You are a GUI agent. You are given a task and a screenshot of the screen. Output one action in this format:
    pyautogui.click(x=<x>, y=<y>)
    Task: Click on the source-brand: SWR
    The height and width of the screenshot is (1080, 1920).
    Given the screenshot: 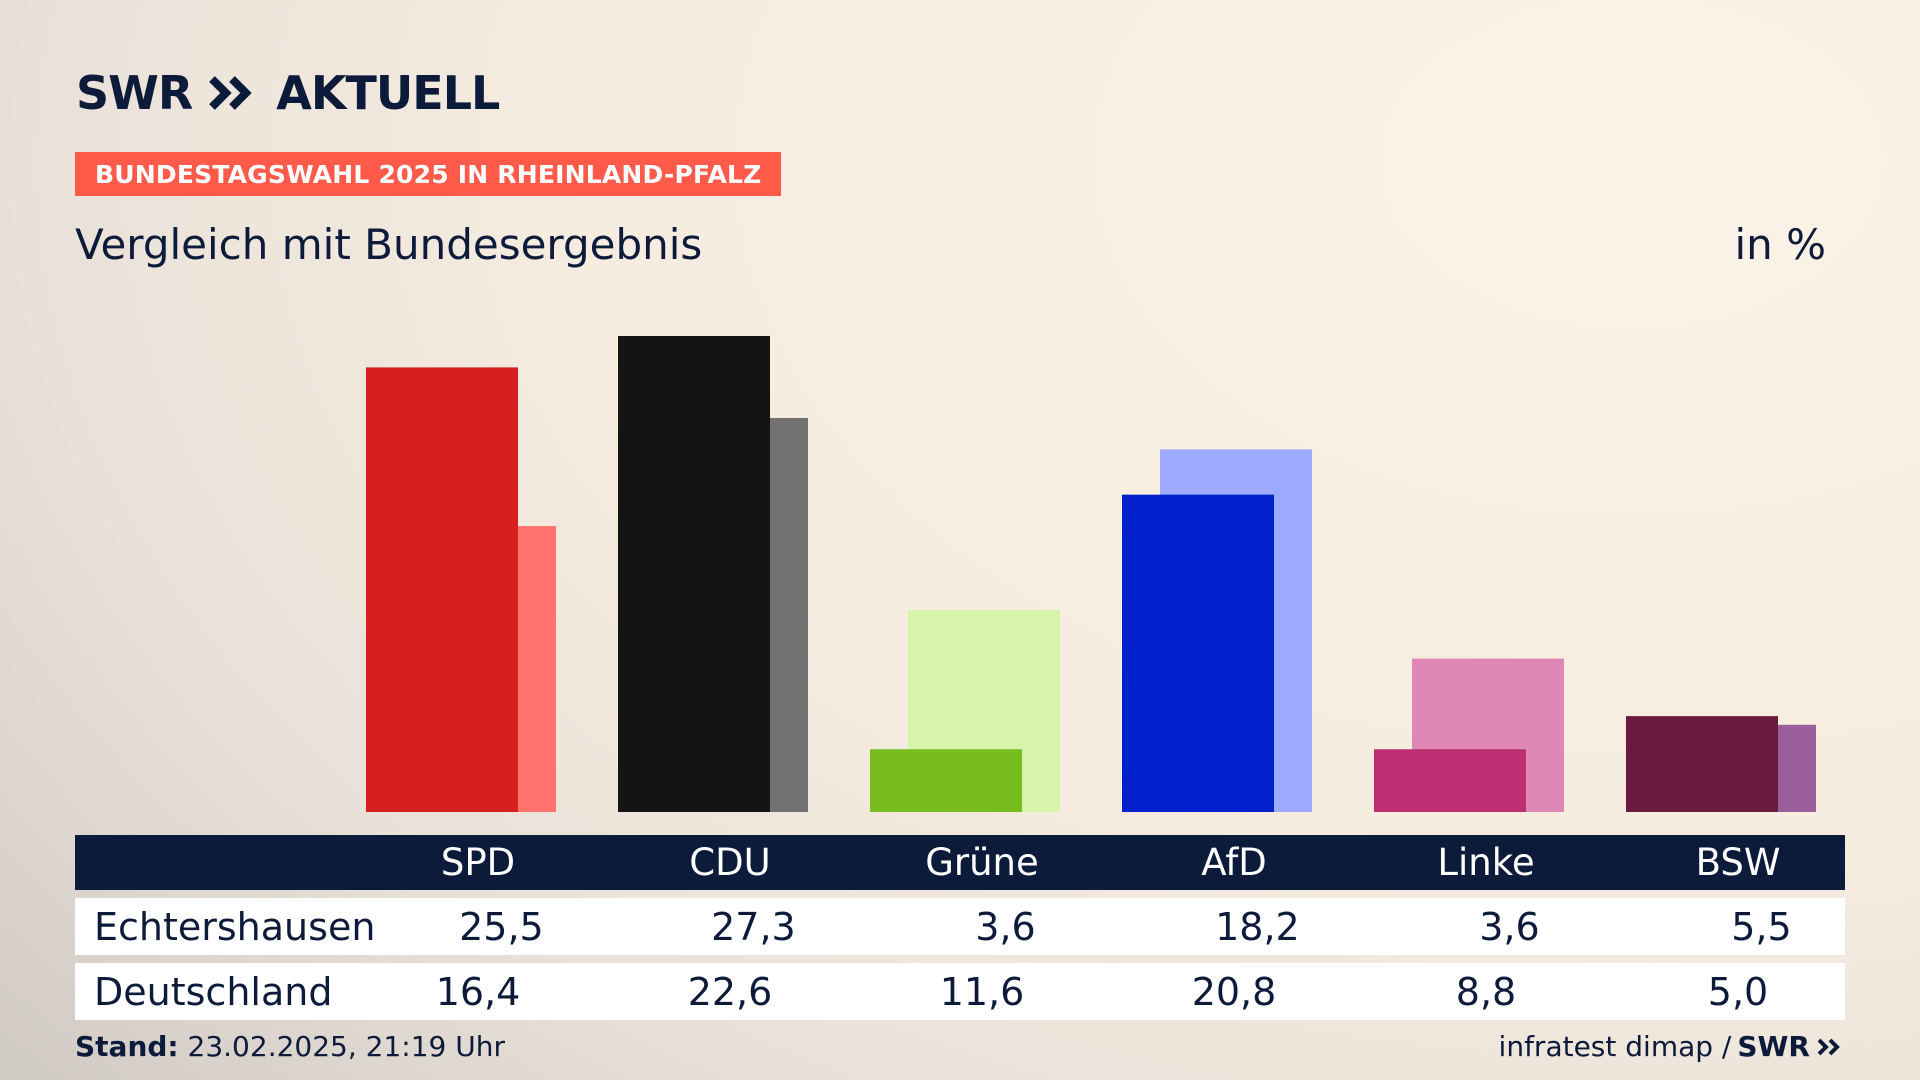 What is the action you would take?
    pyautogui.click(x=1773, y=1046)
    